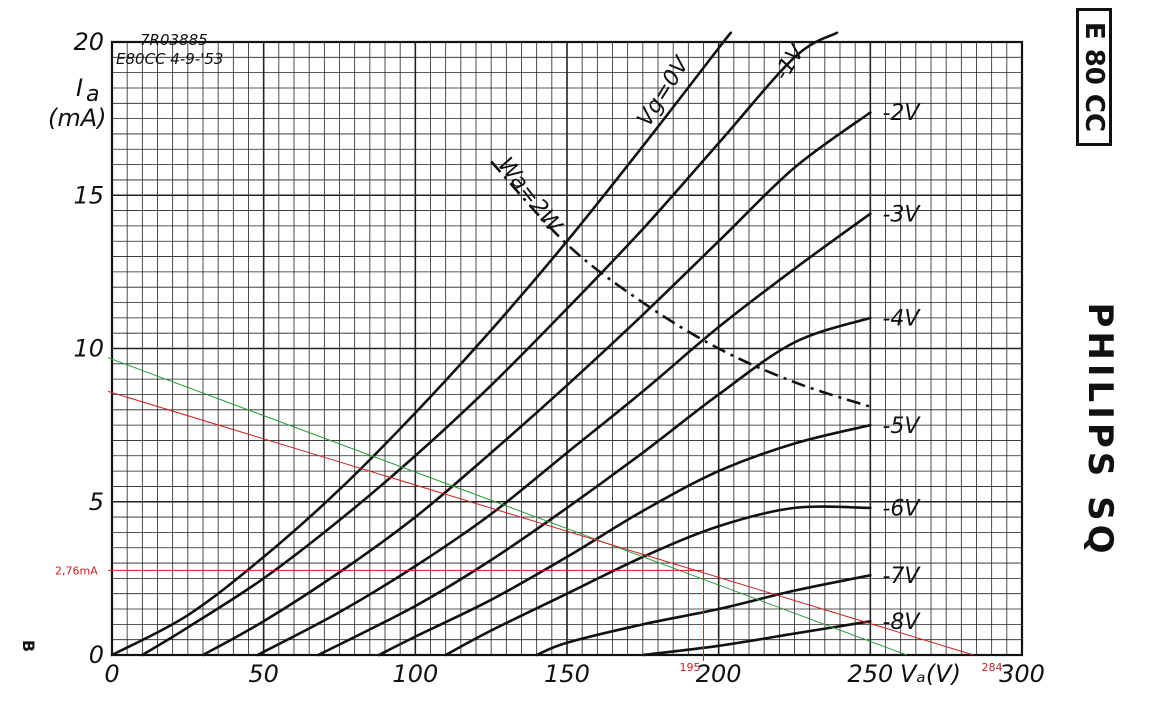 Image resolution: width=1170 pixels, height=710 pixels. What do you see at coordinates (174, 40) in the screenshot?
I see `header-code: 7R03885` at bounding box center [174, 40].